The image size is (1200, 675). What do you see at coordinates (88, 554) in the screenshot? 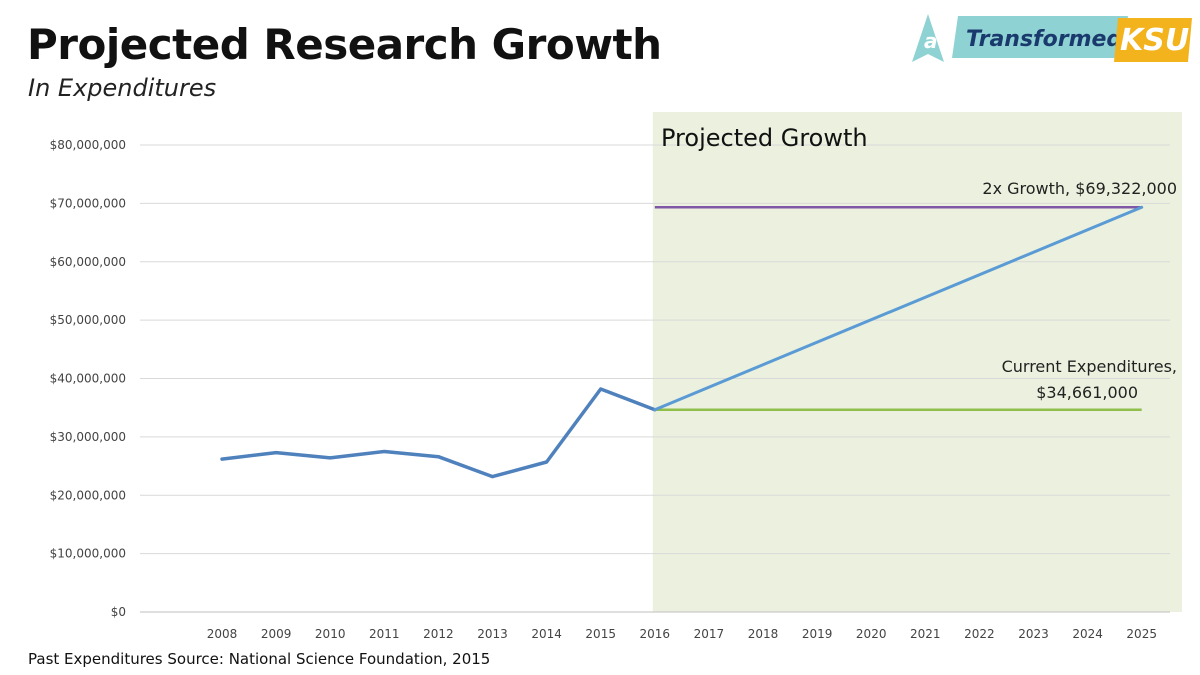
I see `y-tick-label: $10,000,000` at bounding box center [88, 554].